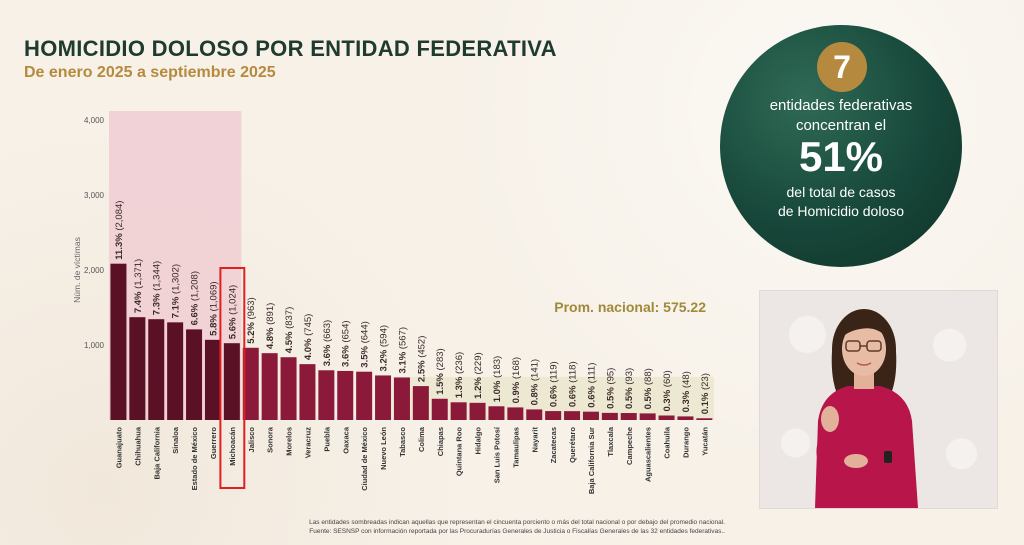  What do you see at coordinates (686, 400) in the screenshot?
I see `bar-percent-label: 0.3%` at bounding box center [686, 400].